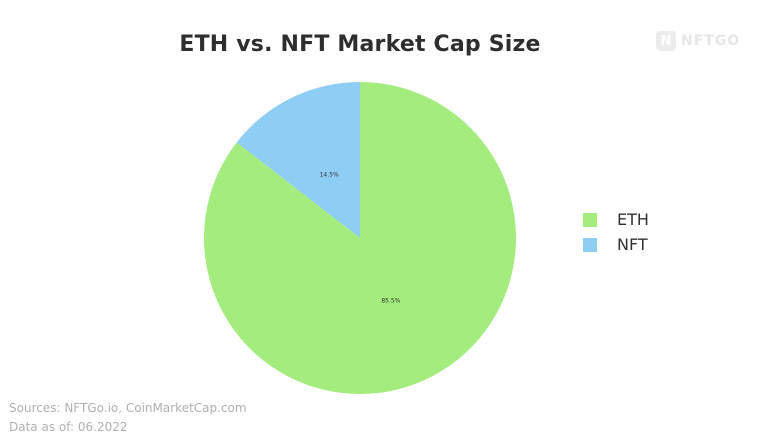 This screenshot has height=437, width=773. Describe the element at coordinates (616, 244) in the screenshot. I see `legend-item-nft: NFT` at that location.